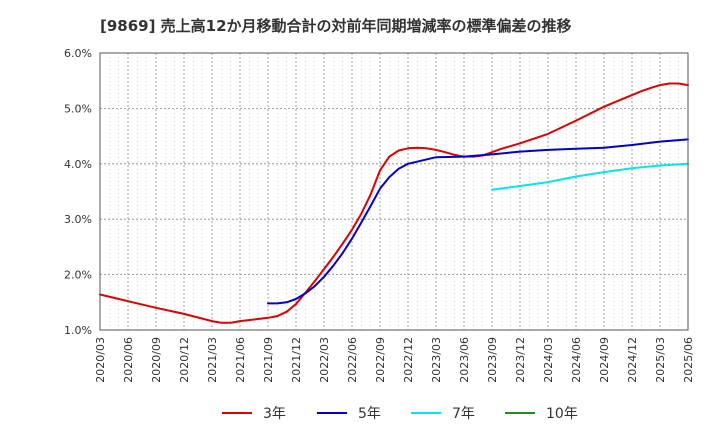 This screenshot has height=440, width=720. Describe the element at coordinates (324, 360) in the screenshot. I see `x-tick-label: 2022/03` at that location.